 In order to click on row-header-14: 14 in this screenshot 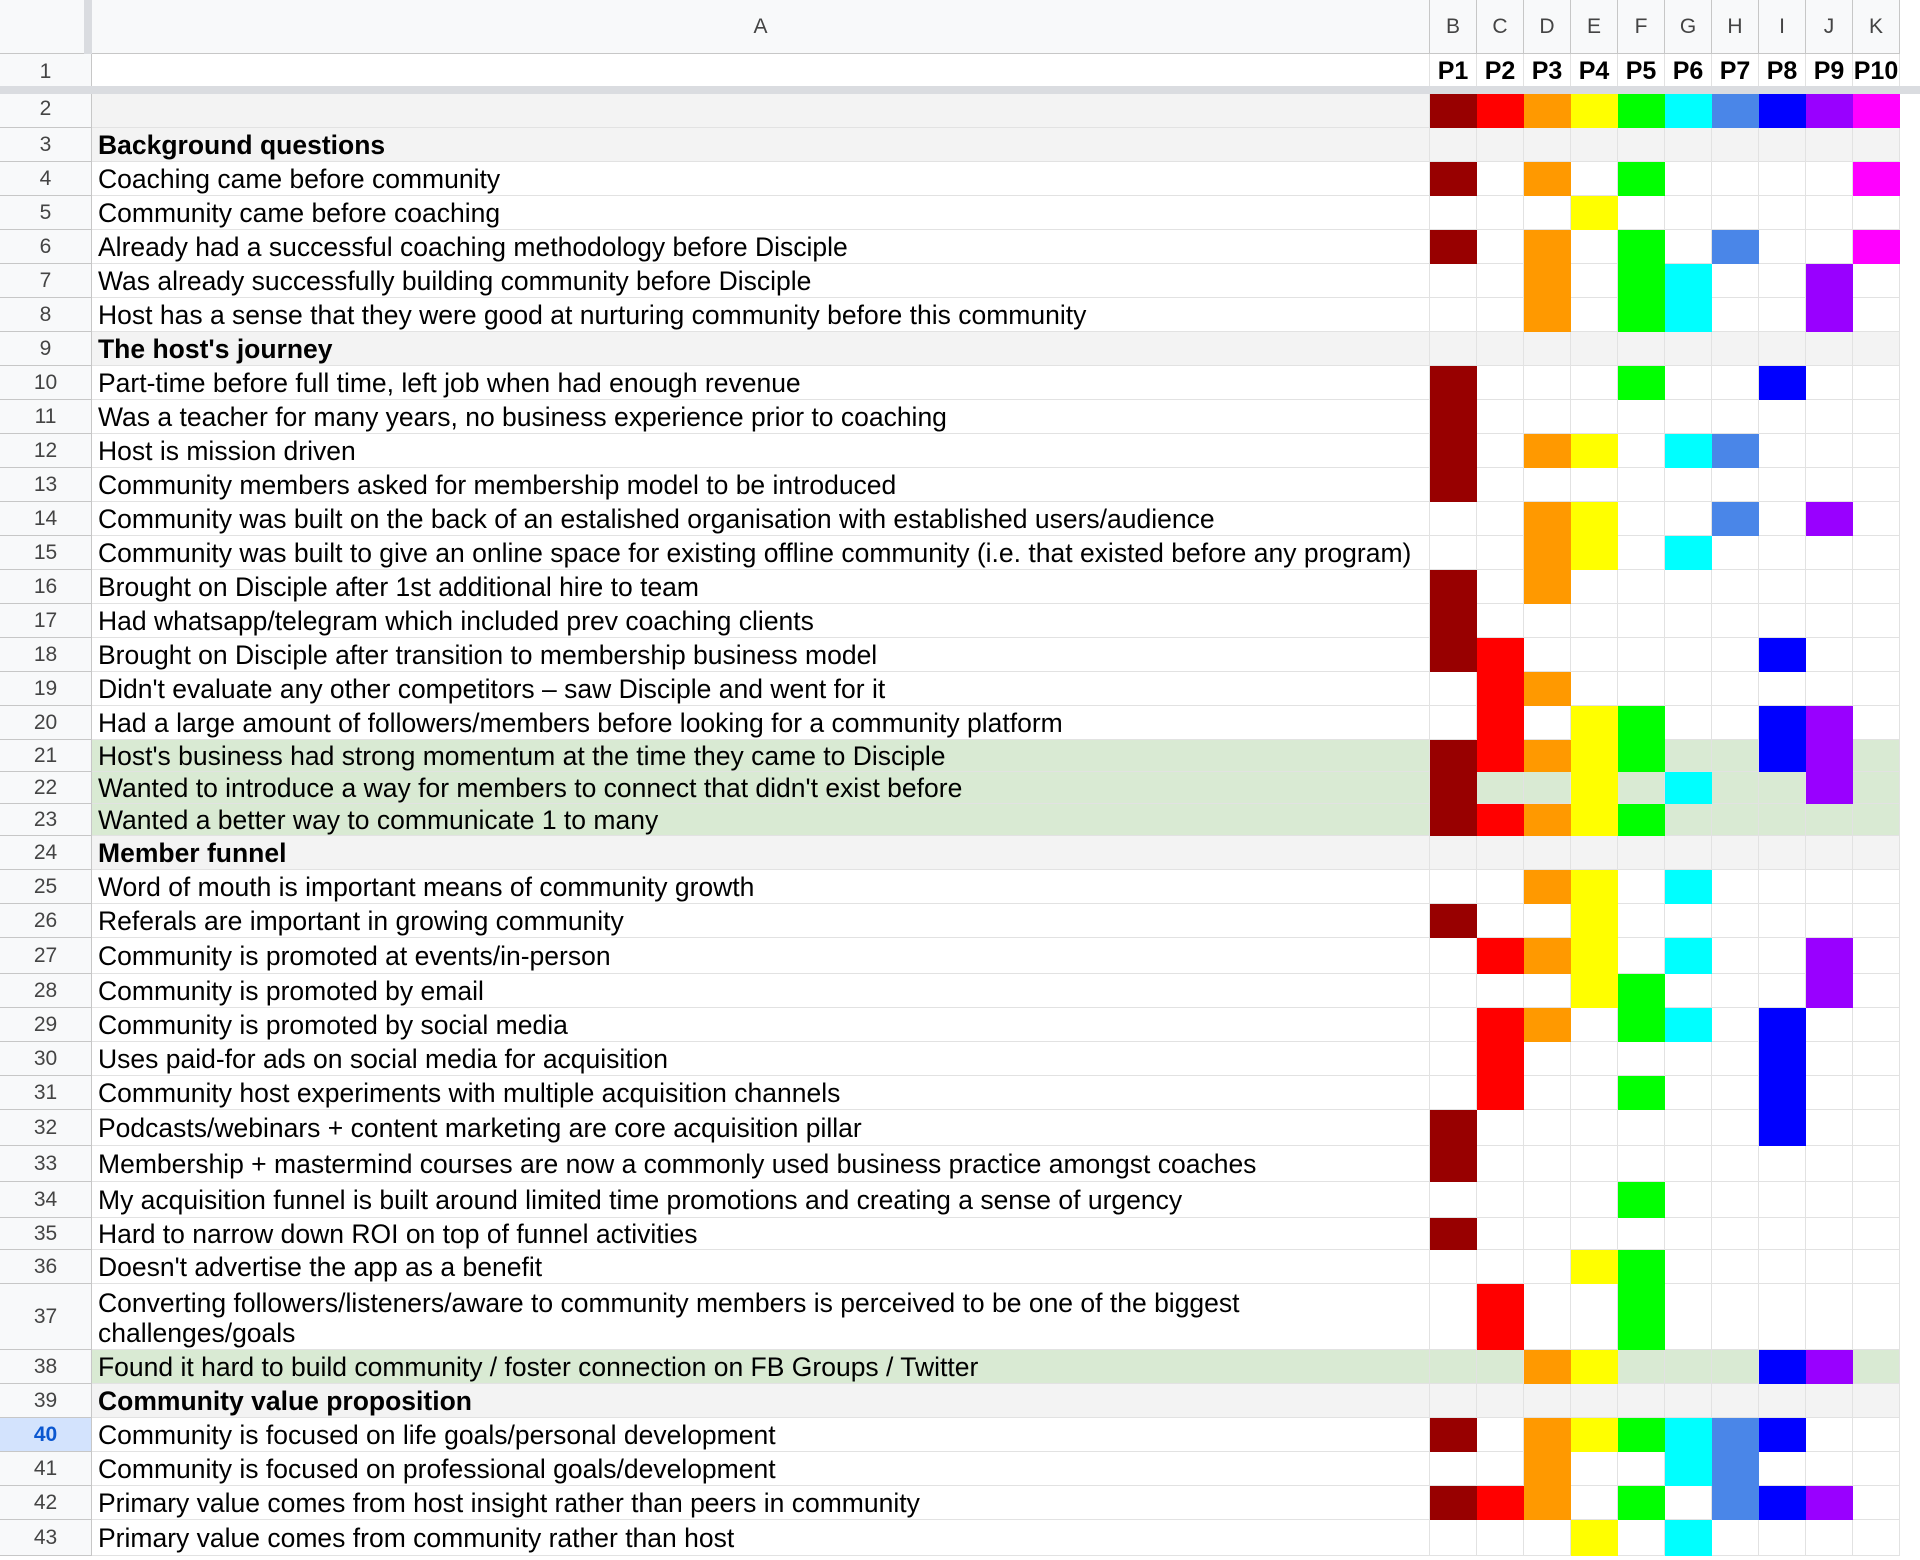, I will do `click(46, 519)`.